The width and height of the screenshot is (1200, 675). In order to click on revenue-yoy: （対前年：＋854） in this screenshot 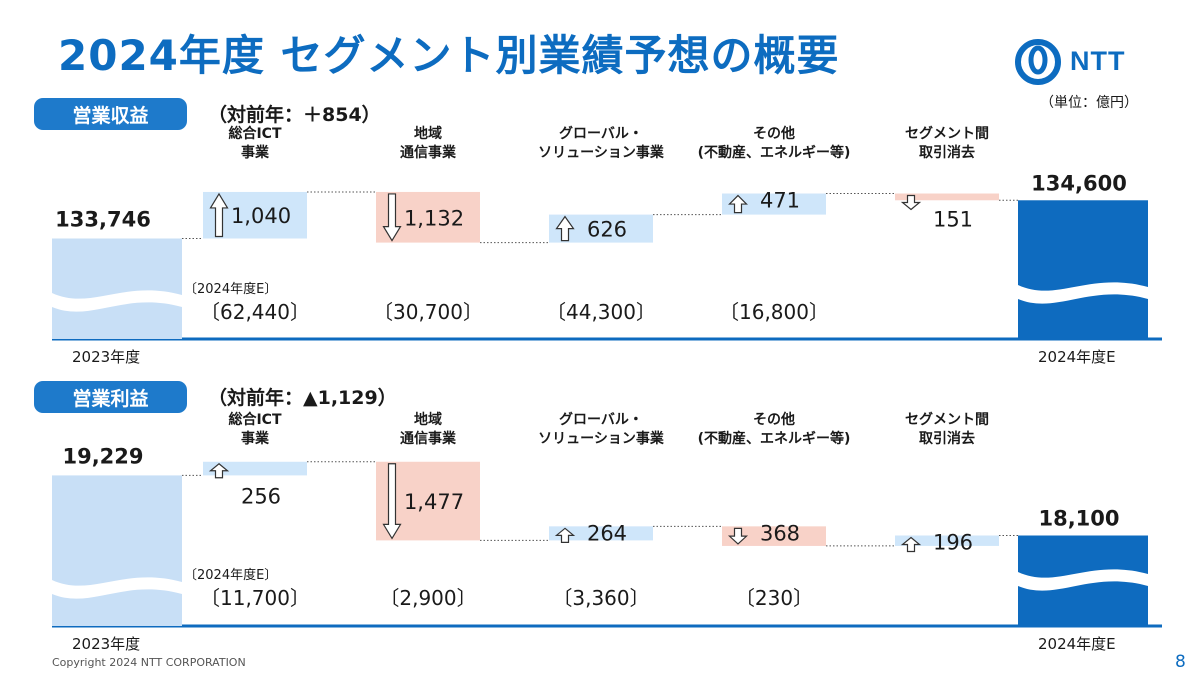, I will do `click(294, 115)`.